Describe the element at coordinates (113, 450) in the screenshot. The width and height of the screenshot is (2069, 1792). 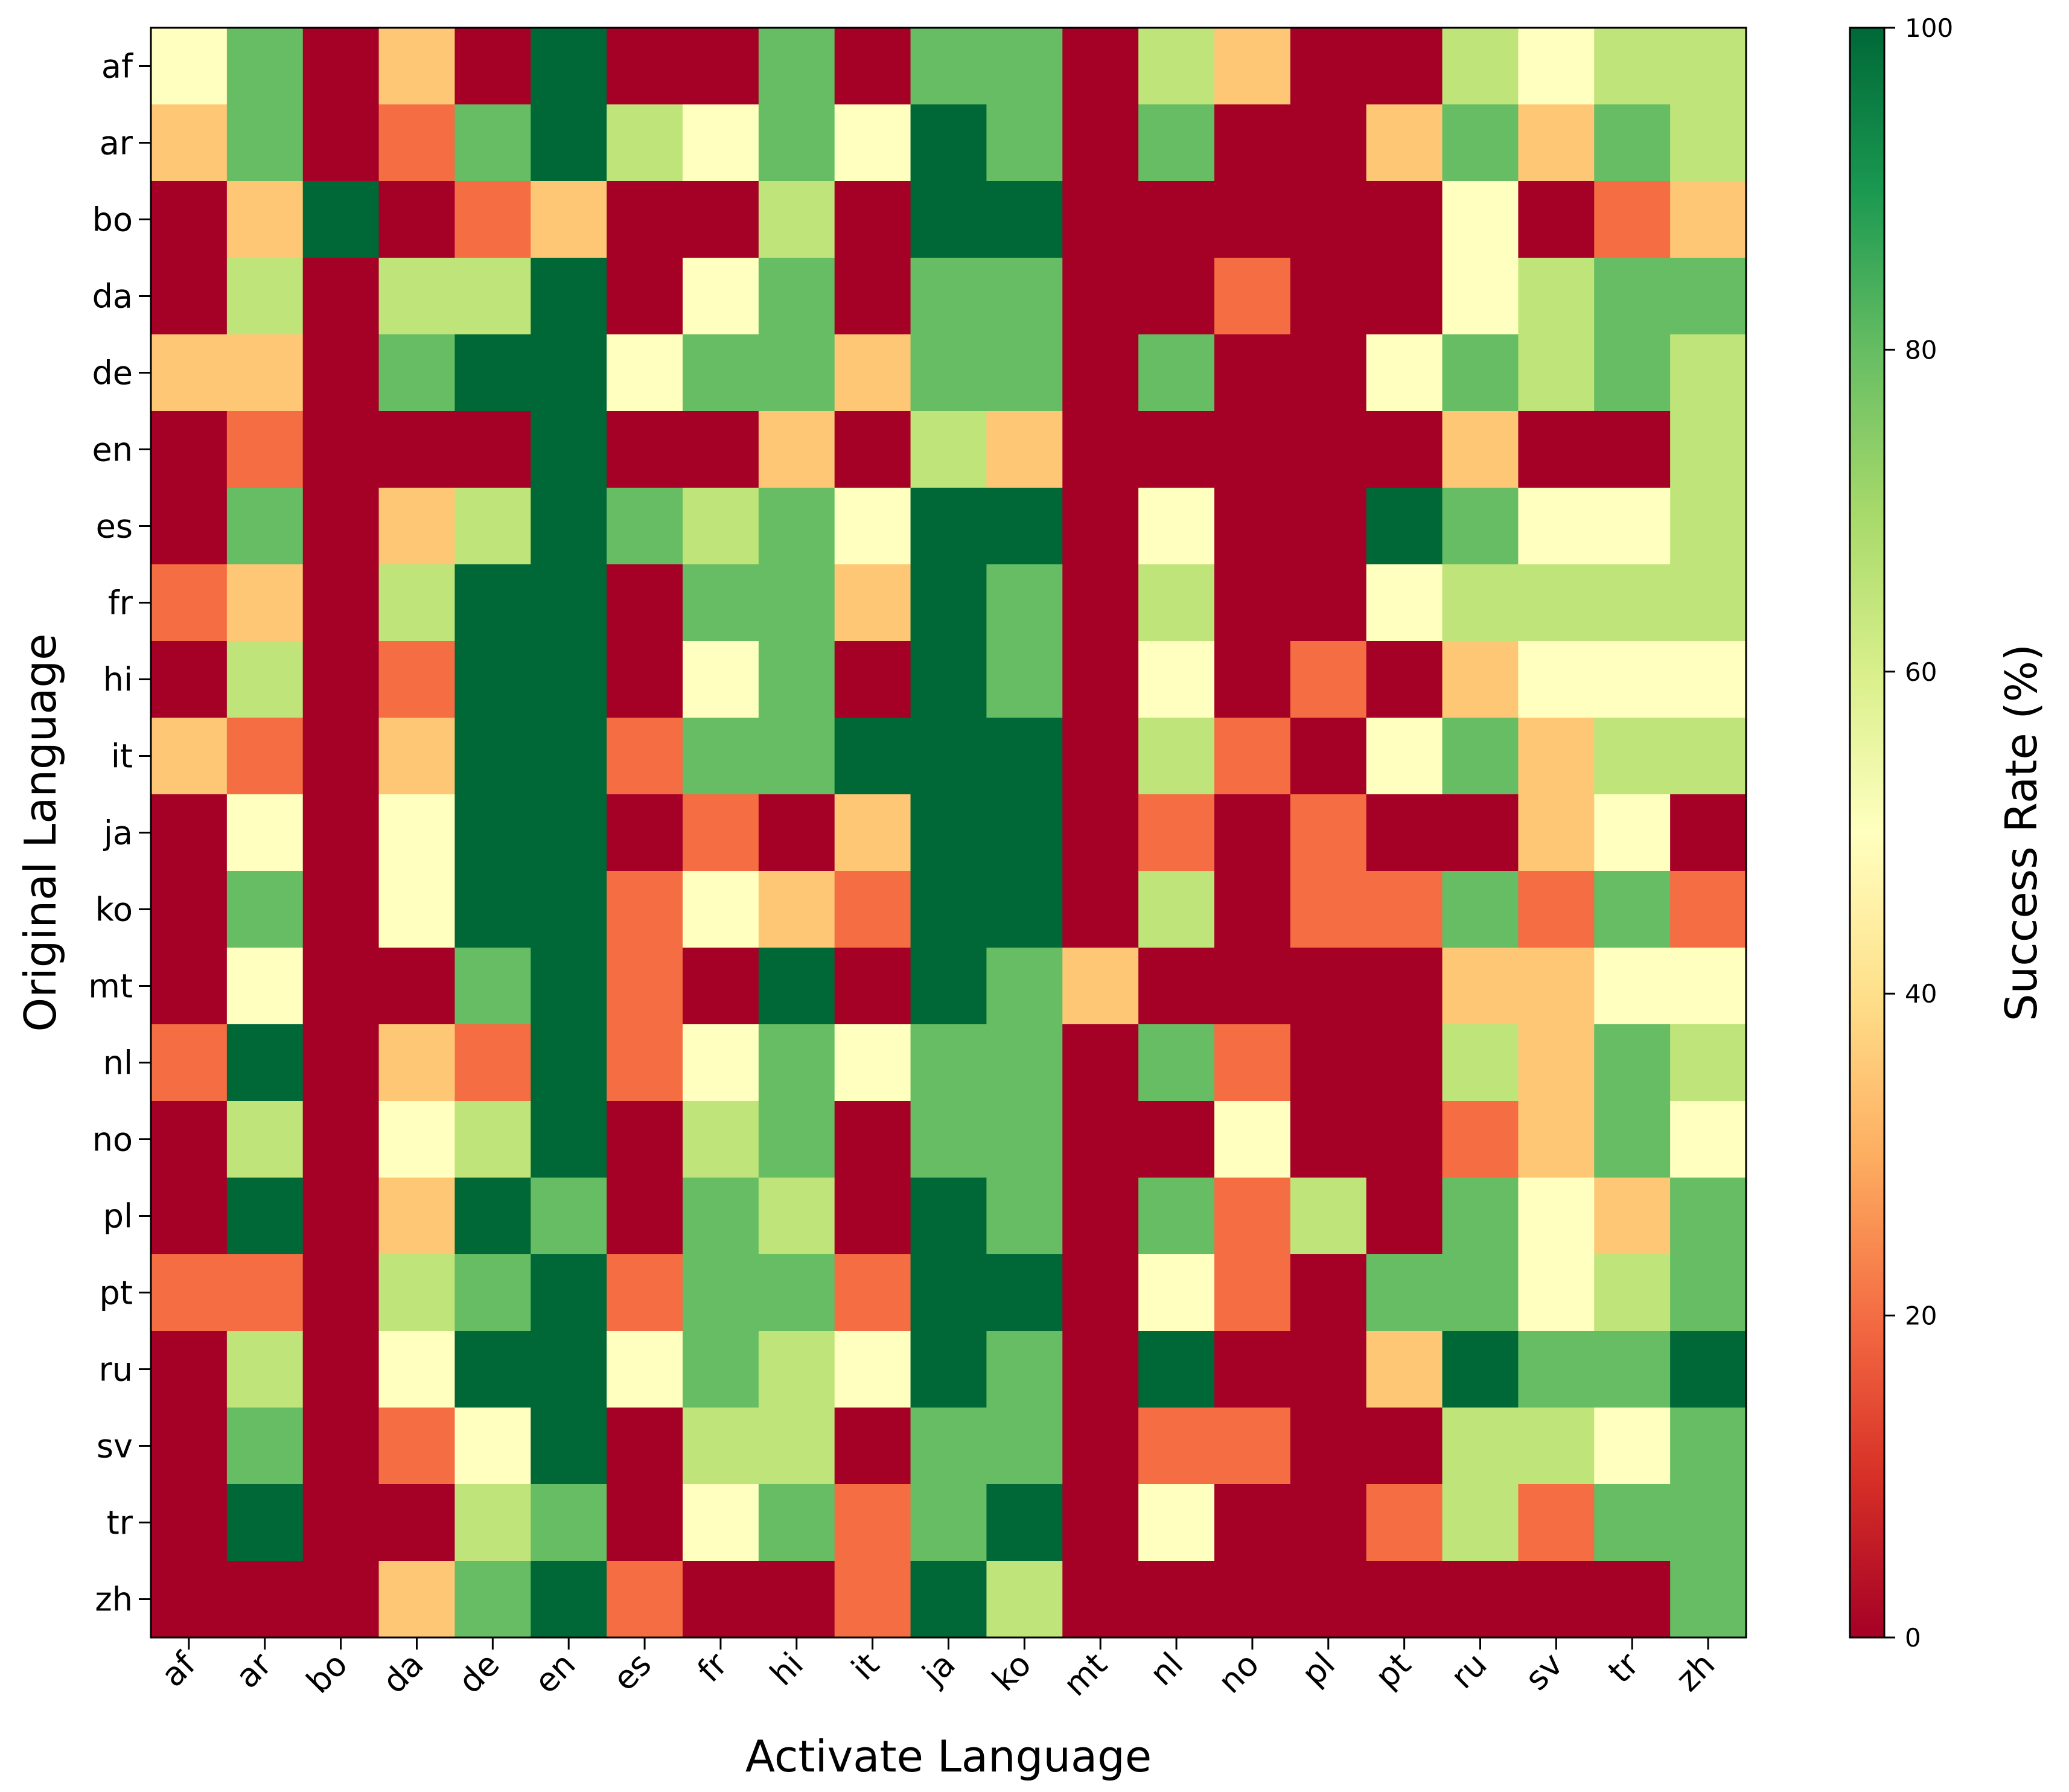
I see `y-tick-label-en: en` at that location.